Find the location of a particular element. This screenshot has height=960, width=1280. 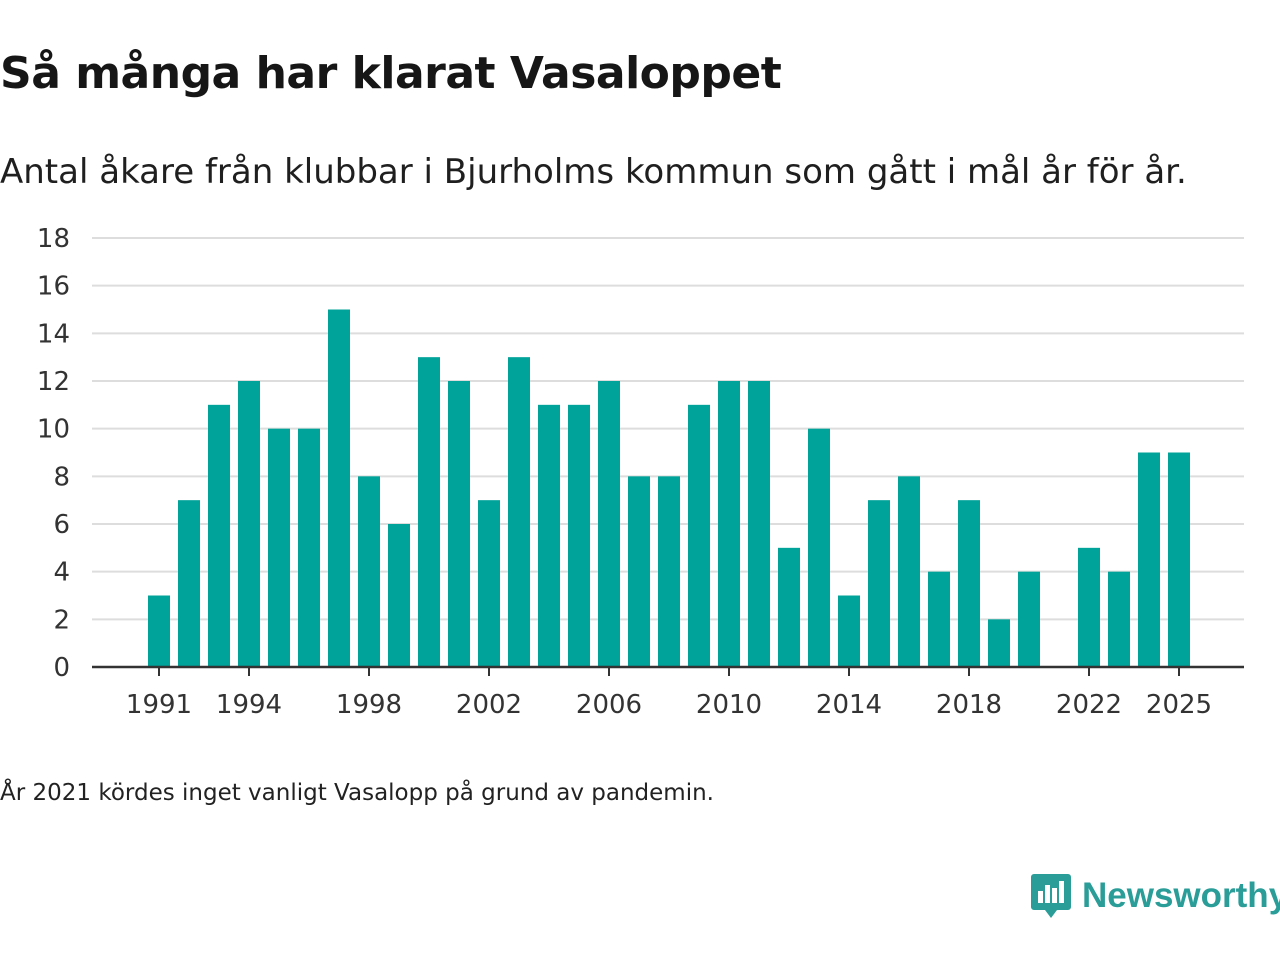

bar-2005 is located at coordinates (579, 535).